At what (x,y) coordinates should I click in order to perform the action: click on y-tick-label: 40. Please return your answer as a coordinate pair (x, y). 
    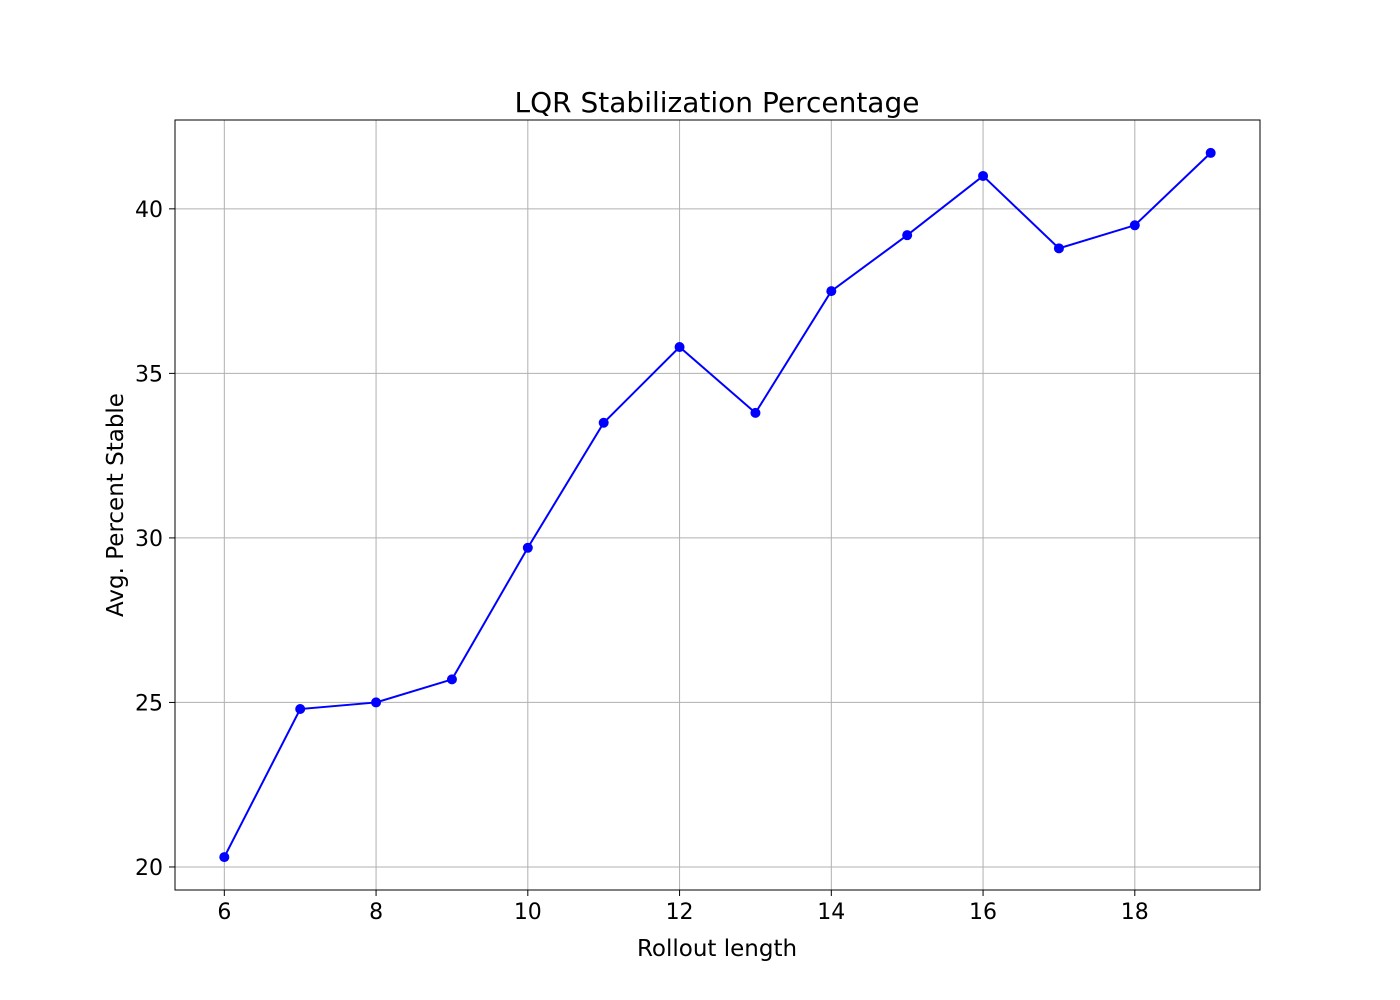
    Looking at the image, I should click on (149, 210).